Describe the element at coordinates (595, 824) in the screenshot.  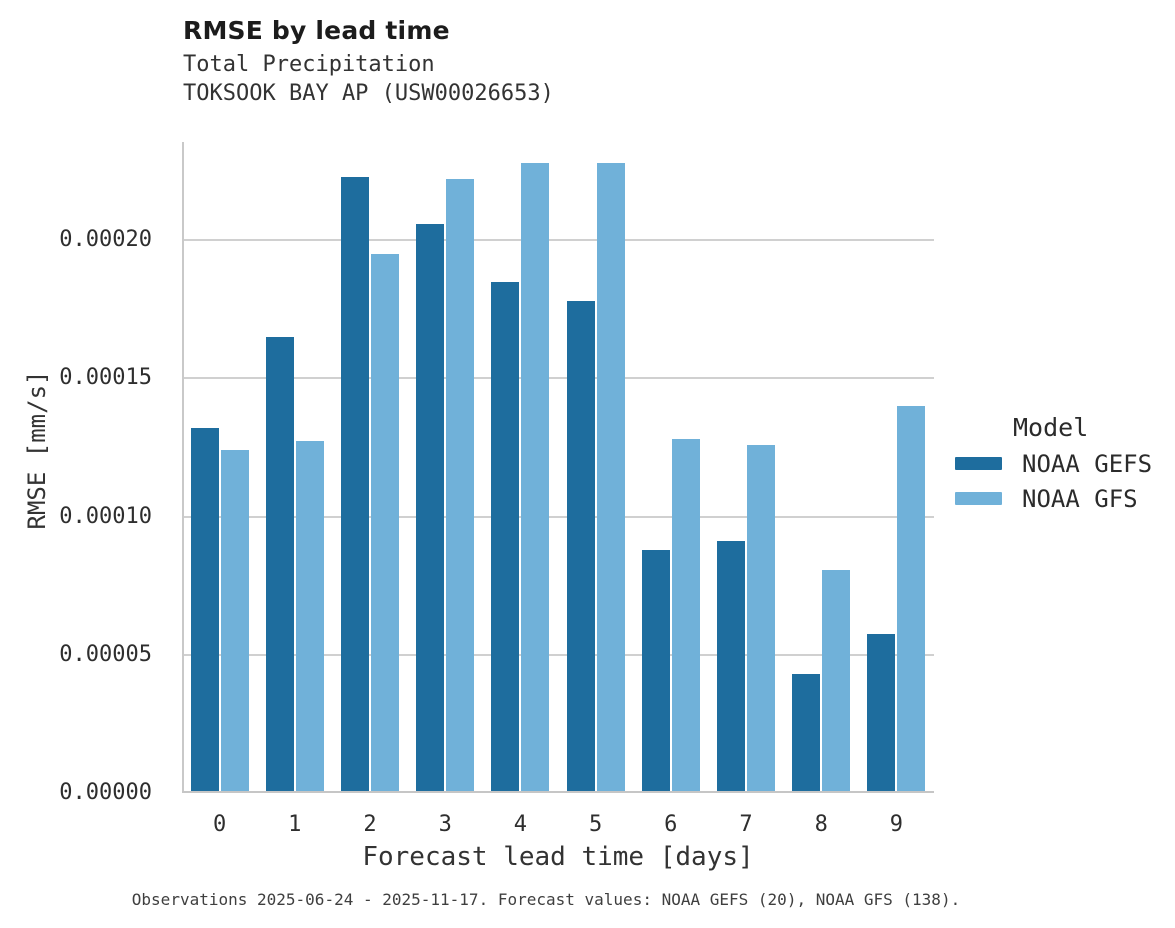
I see `x-tick-label: 5` at that location.